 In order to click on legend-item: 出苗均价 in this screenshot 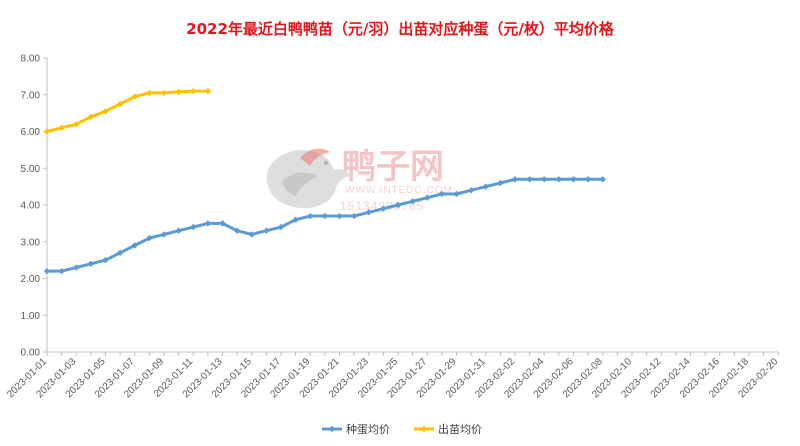, I will do `click(448, 429)`.